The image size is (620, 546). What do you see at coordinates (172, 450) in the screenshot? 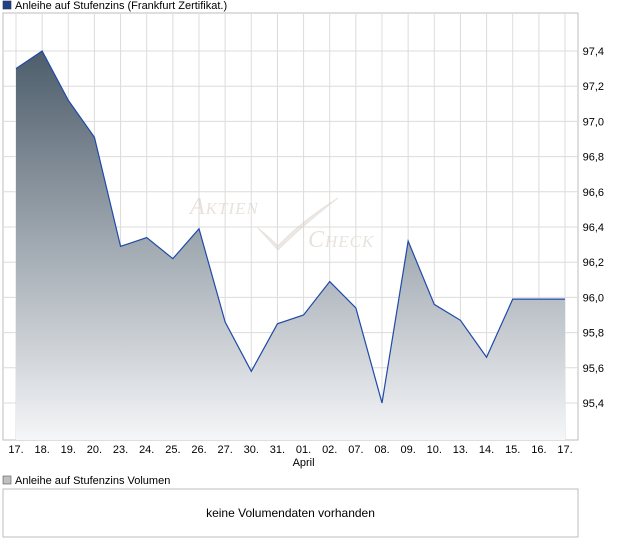
I see `x-tick-label: 25.` at bounding box center [172, 450].